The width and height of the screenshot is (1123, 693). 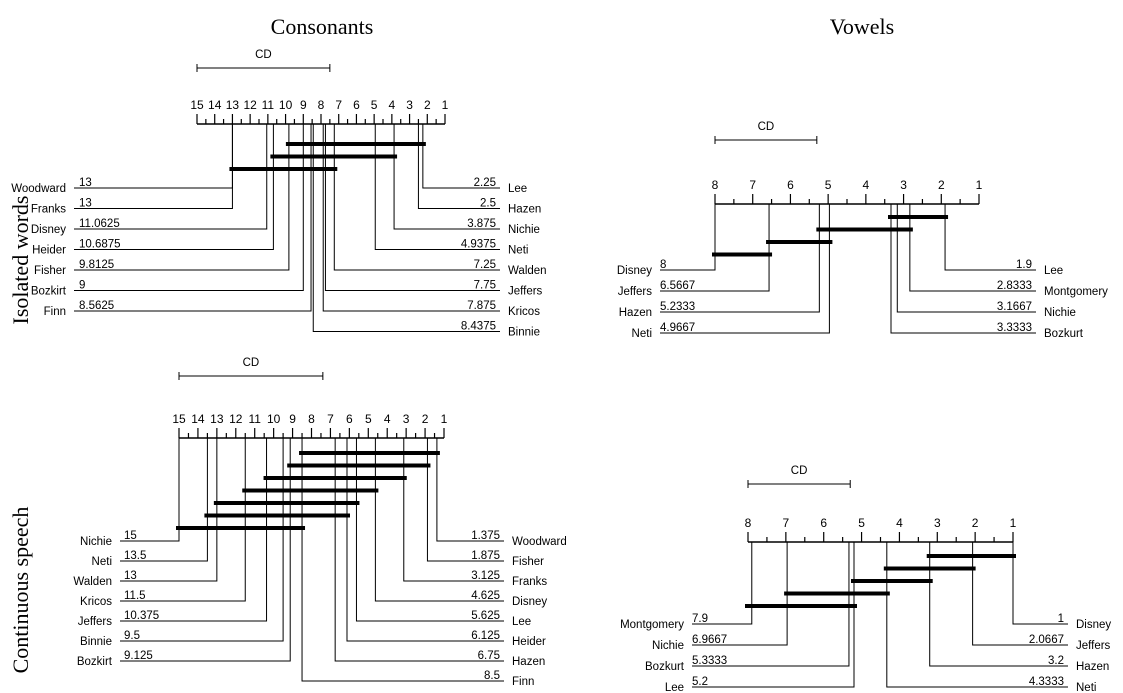 I want to click on treatment-name: Franks, so click(x=48, y=210).